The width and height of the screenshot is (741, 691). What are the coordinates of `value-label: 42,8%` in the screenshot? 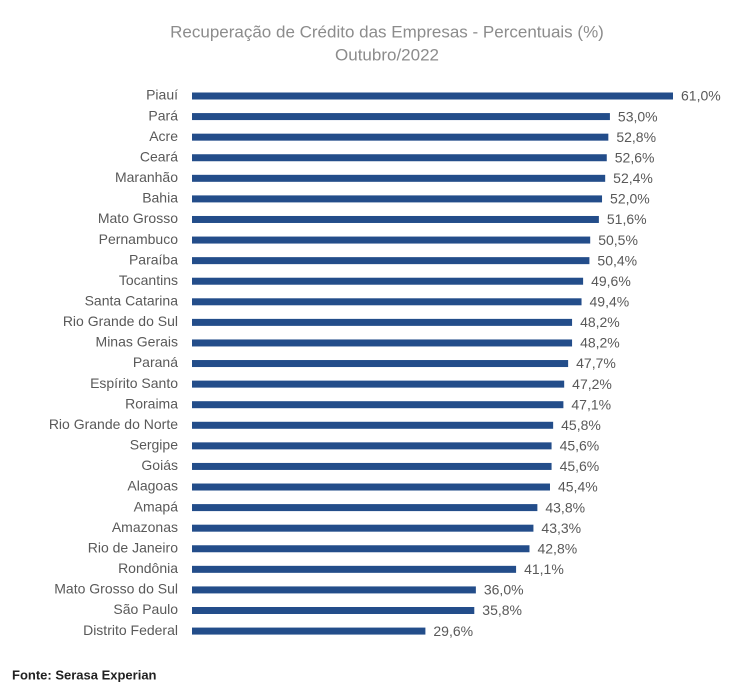 It's located at (557, 548).